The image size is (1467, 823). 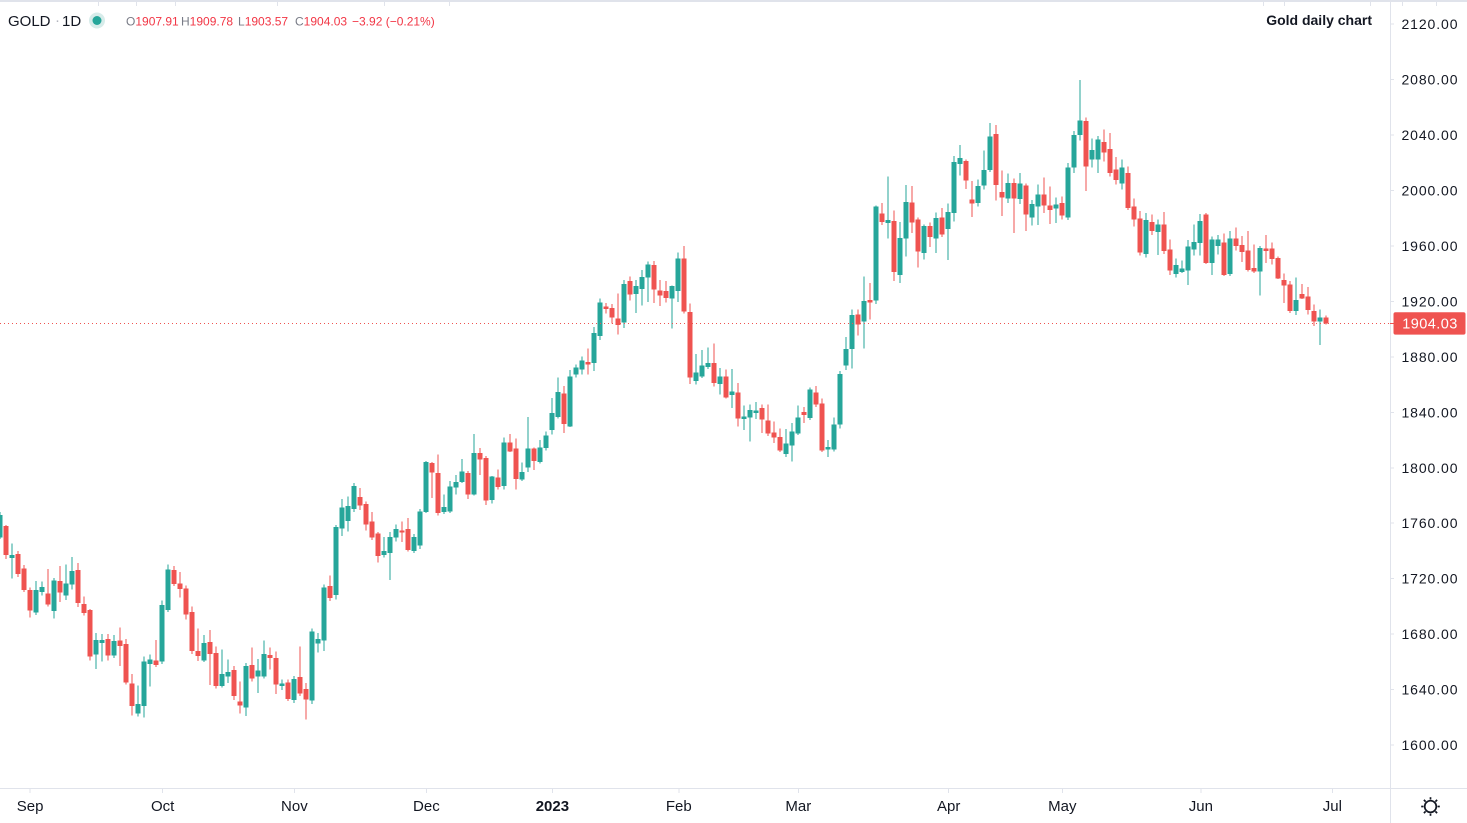 What do you see at coordinates (552, 806) in the screenshot?
I see `svg-text: 2023` at bounding box center [552, 806].